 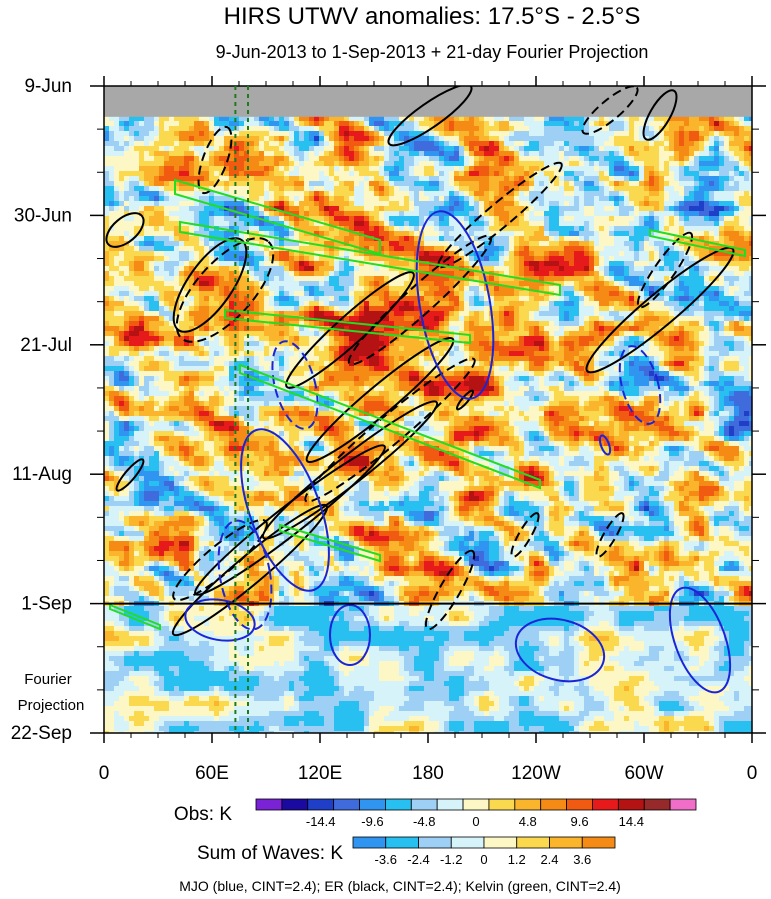 What do you see at coordinates (46, 345) in the screenshot?
I see `y-tick-label: 21-Jul` at bounding box center [46, 345].